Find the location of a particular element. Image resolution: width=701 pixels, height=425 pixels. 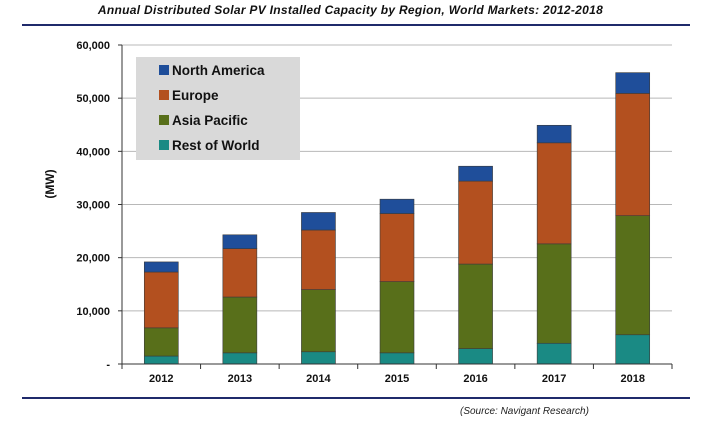

y-tick-label: 30,000 is located at coordinates (93, 206).